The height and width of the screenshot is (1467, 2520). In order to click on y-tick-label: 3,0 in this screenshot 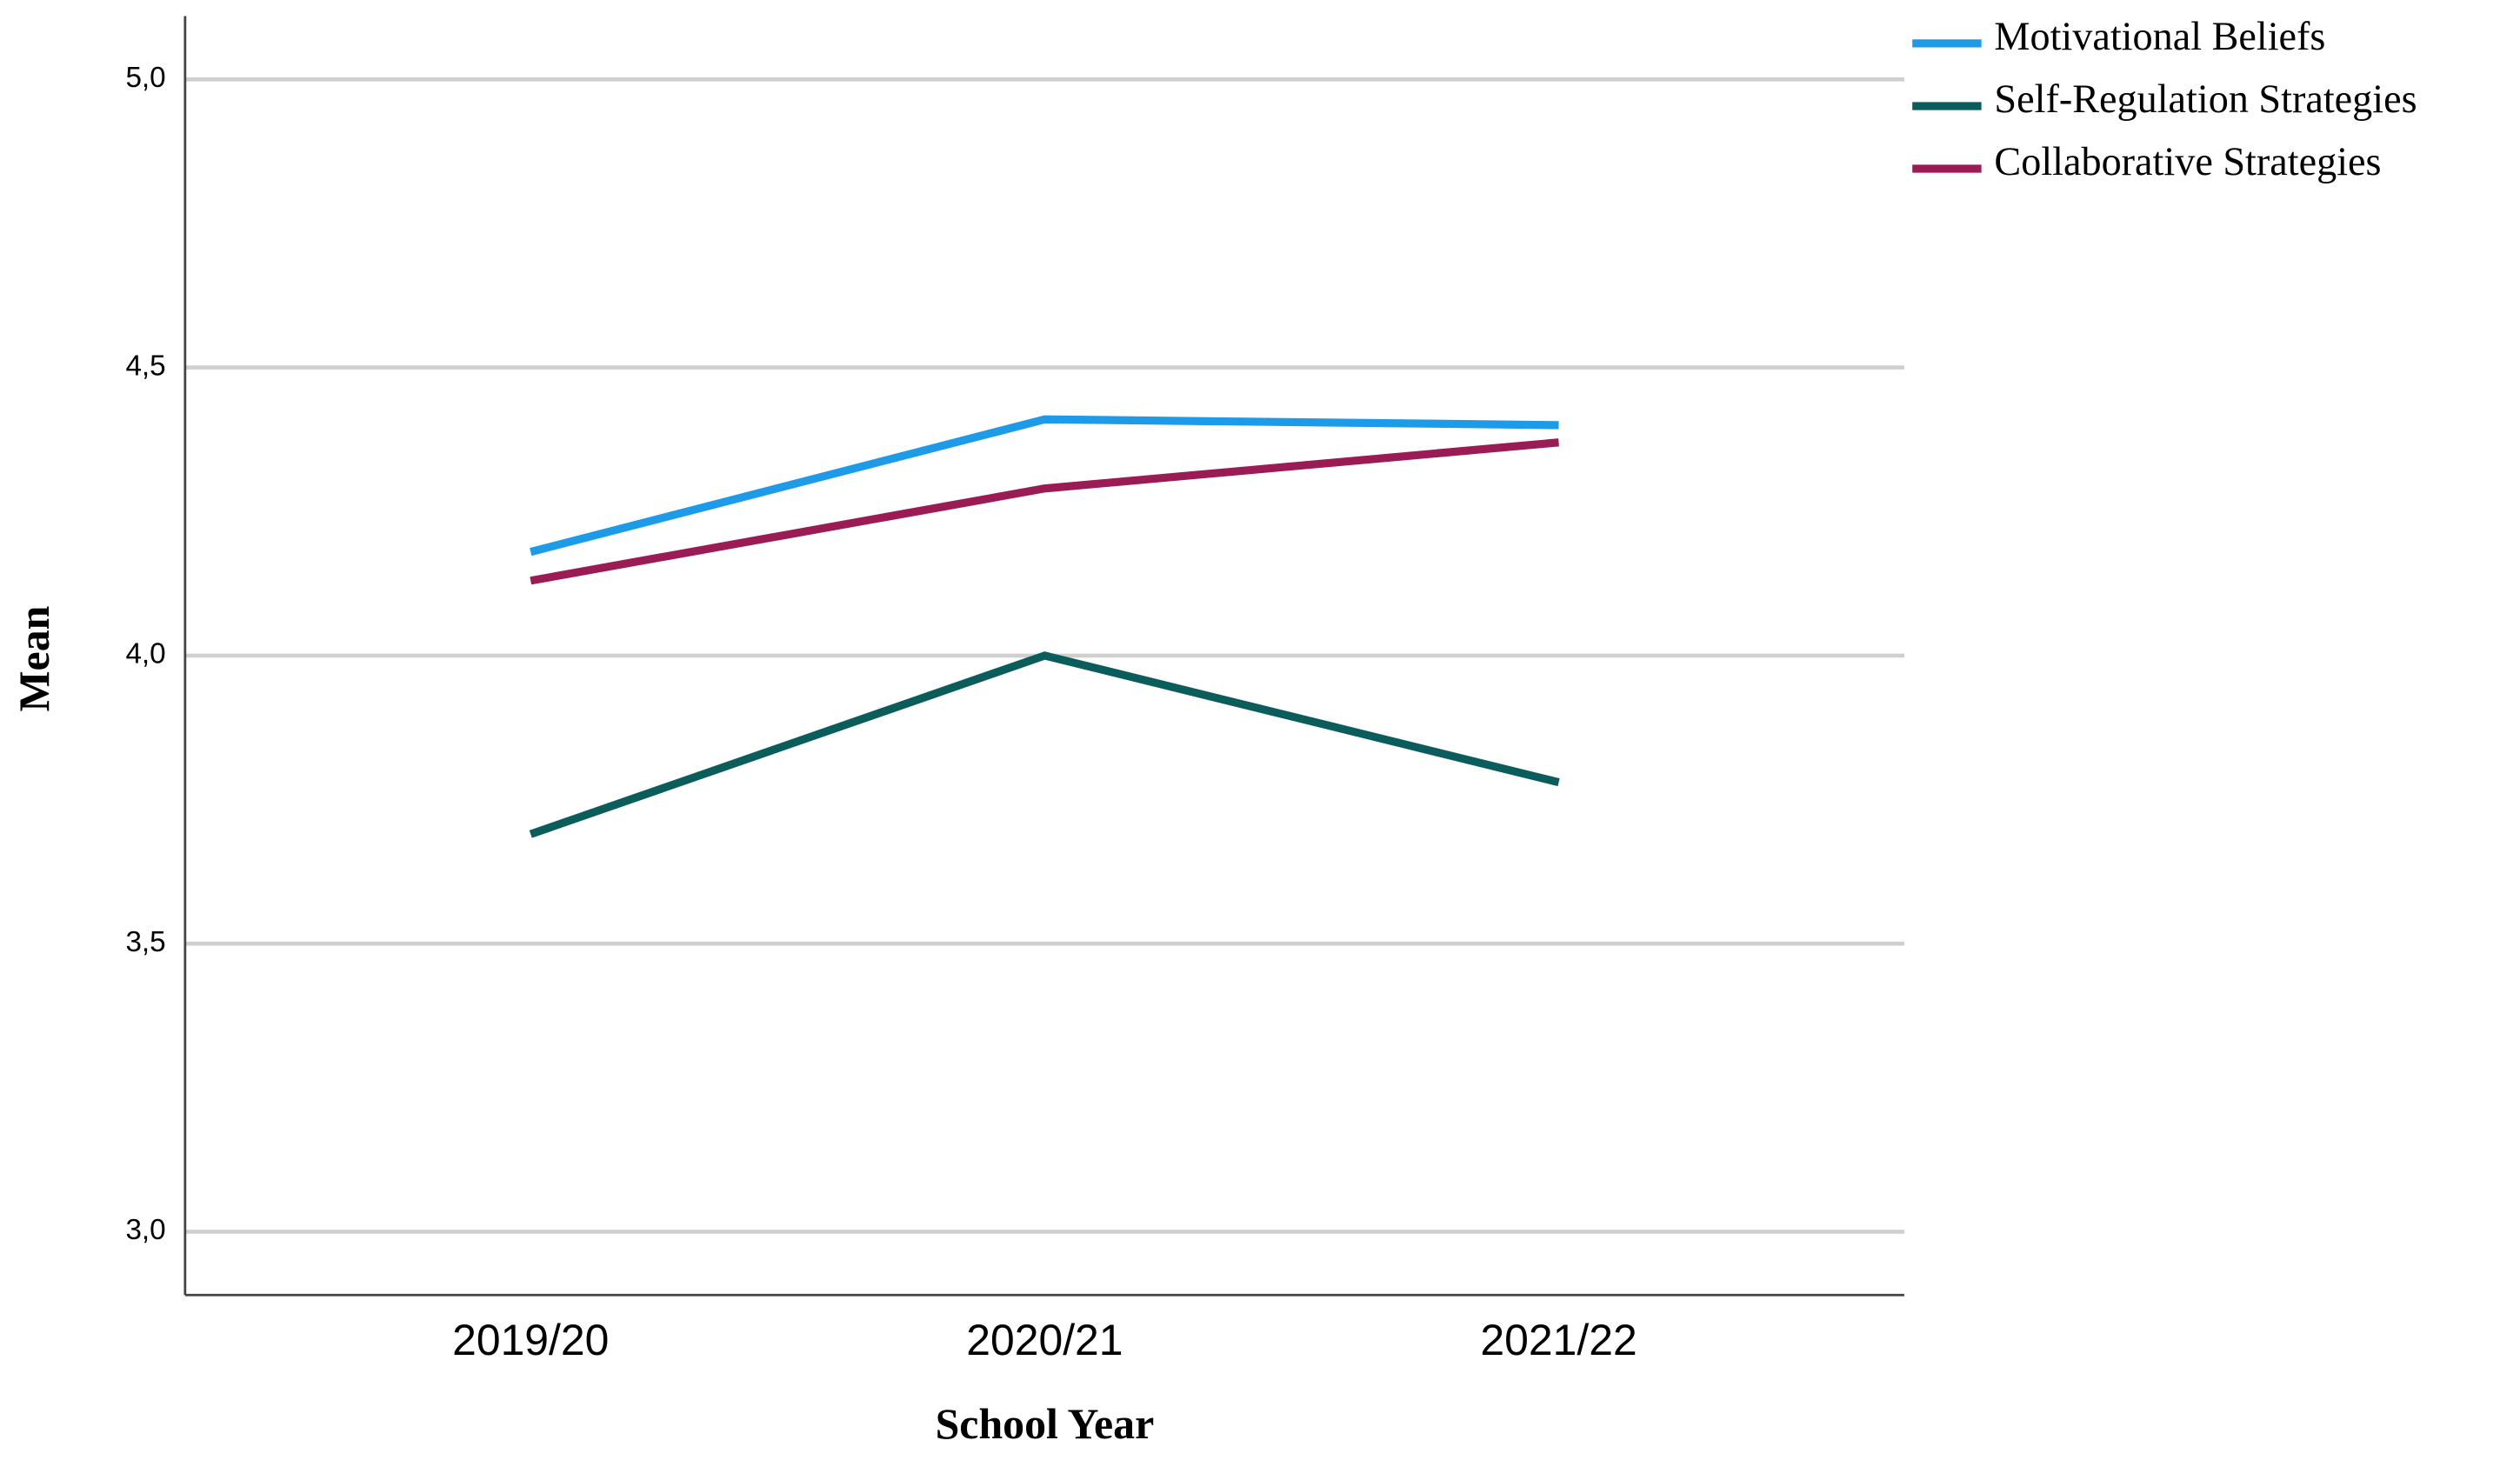, I will do `click(145, 1230)`.